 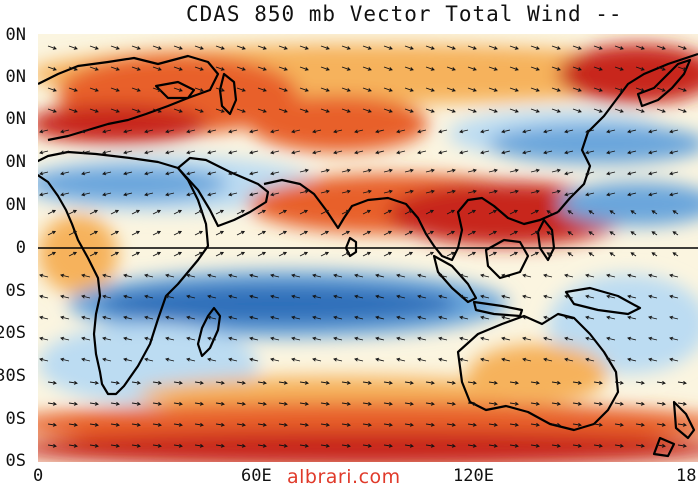 I want to click on shade-west-africa, so click(x=78, y=254).